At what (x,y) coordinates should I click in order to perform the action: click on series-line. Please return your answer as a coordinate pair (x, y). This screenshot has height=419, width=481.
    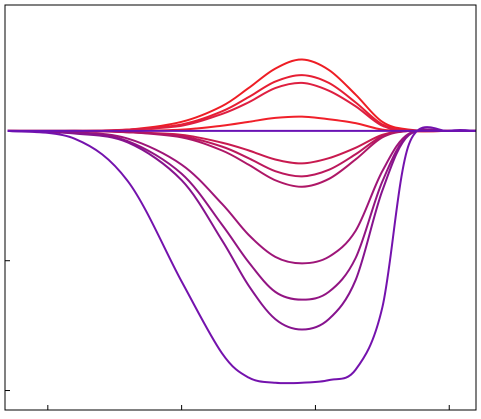
    Looking at the image, I should click on (241, 107).